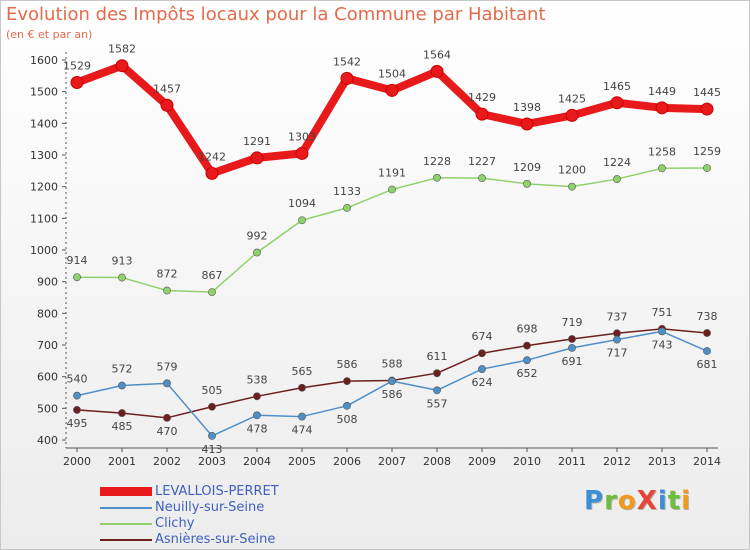 This screenshot has height=550, width=750. Describe the element at coordinates (126, 524) in the screenshot. I see `legend-swatch-clichy` at that location.